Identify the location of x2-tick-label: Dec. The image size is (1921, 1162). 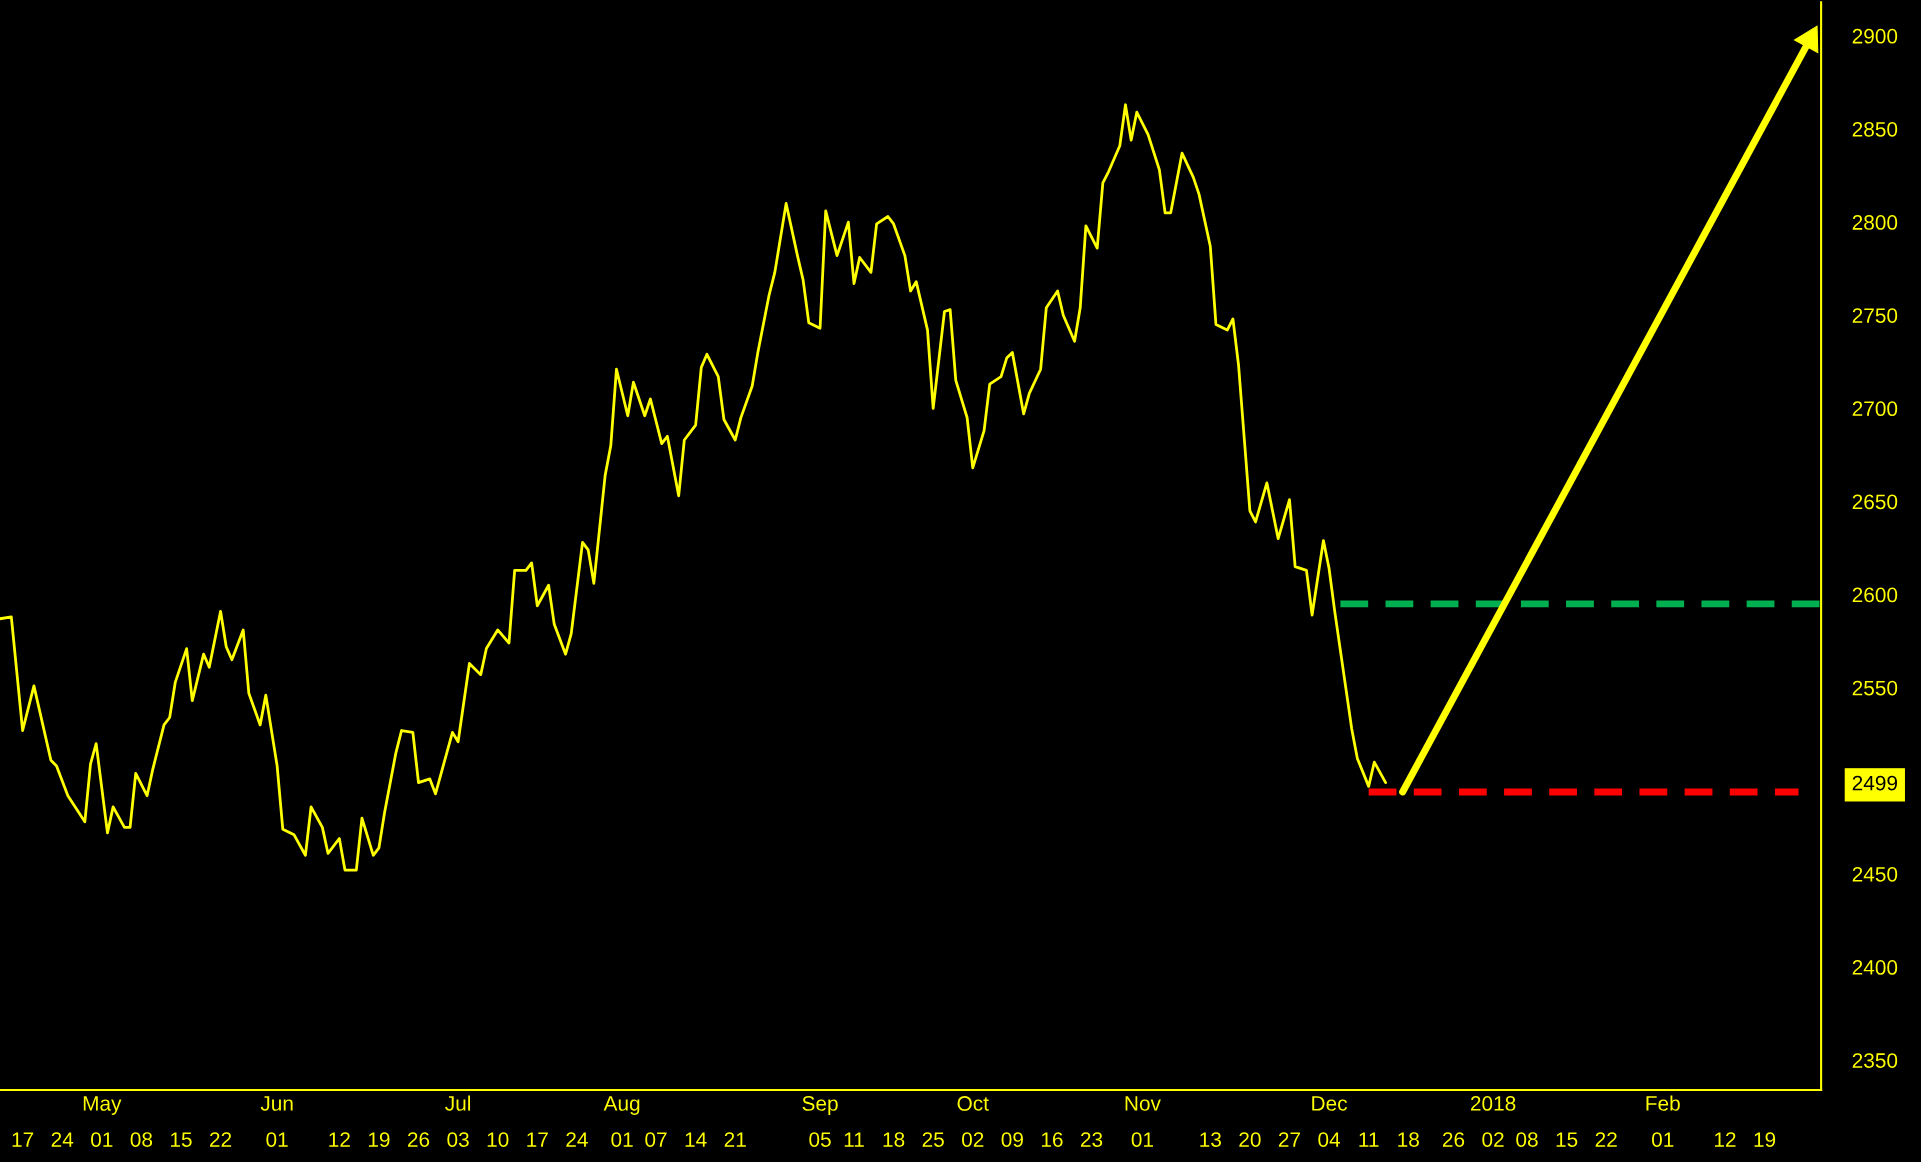
(1330, 1103).